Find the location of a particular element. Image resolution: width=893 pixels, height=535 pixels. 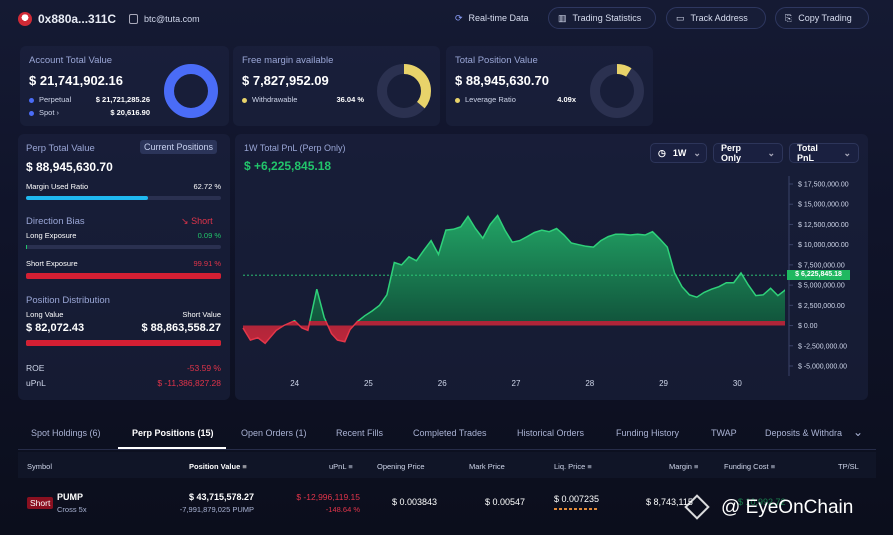

spot-label: Spot › is located at coordinates (44, 112).